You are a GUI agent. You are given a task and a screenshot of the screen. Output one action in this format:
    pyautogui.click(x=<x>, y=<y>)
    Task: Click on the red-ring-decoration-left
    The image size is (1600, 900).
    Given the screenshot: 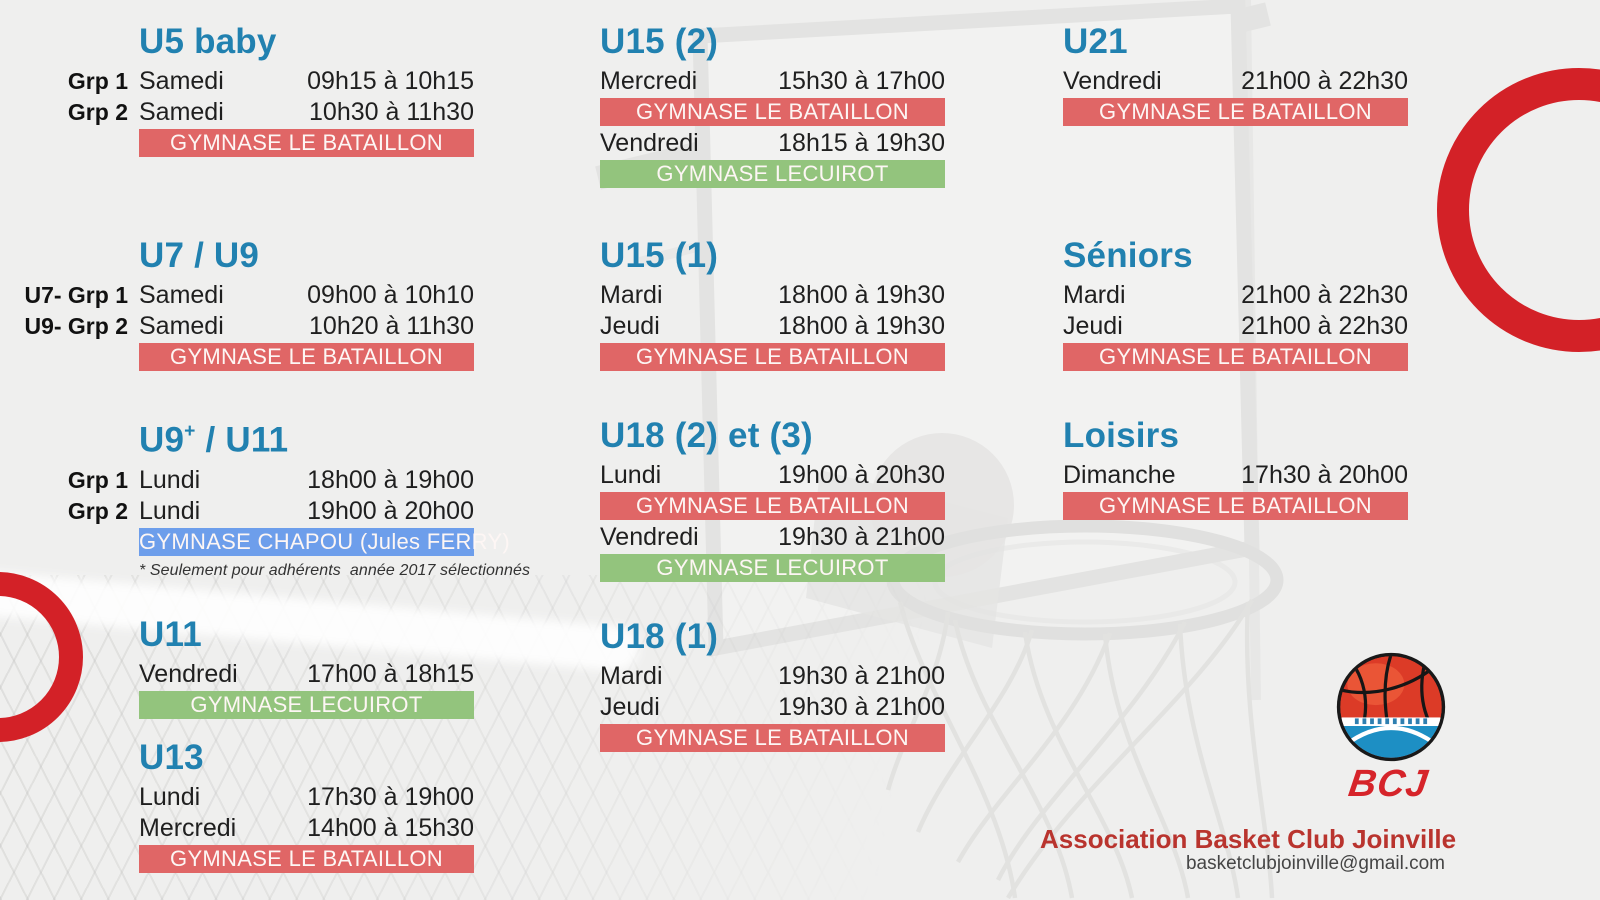 What is the action you would take?
    pyautogui.click(x=41, y=657)
    